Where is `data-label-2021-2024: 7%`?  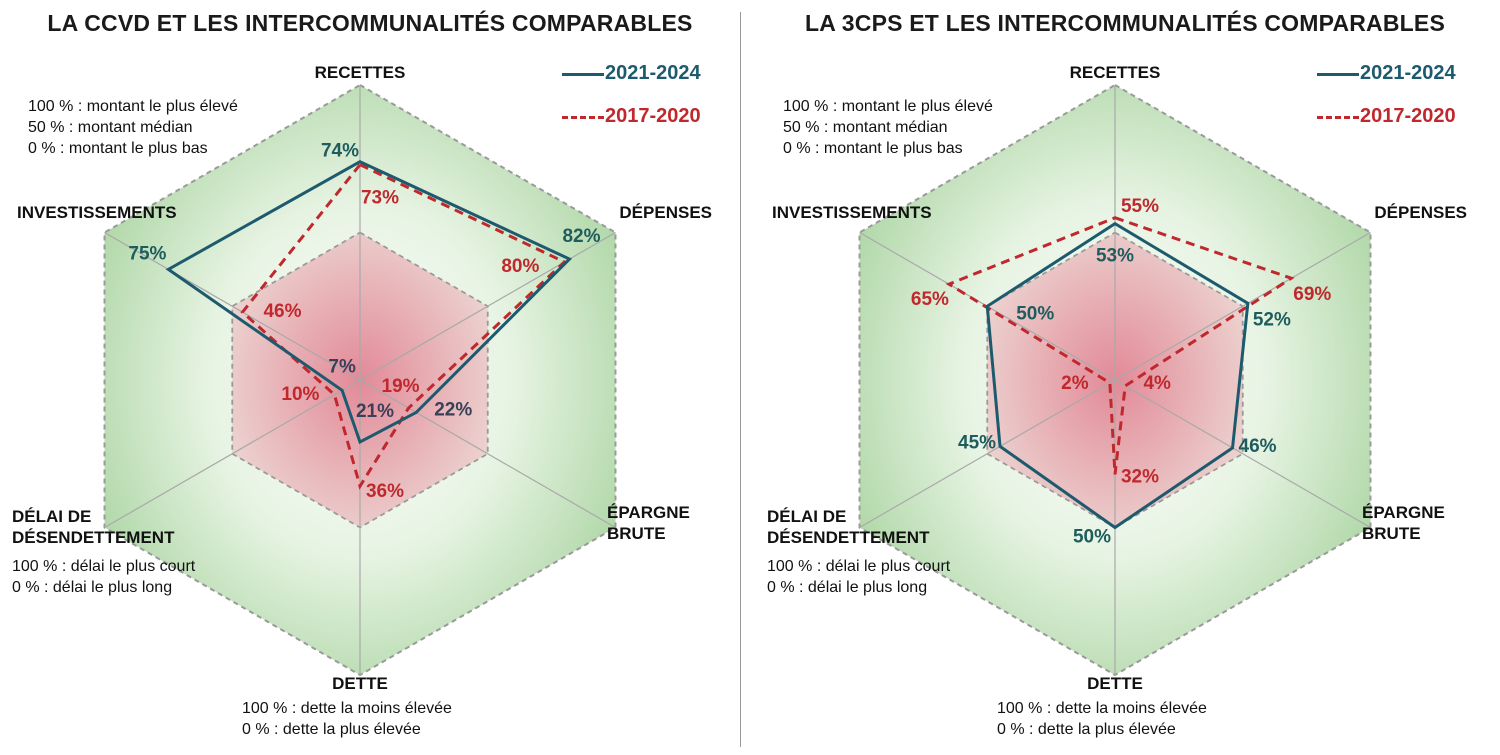 data-label-2021-2024: 7% is located at coordinates (342, 366).